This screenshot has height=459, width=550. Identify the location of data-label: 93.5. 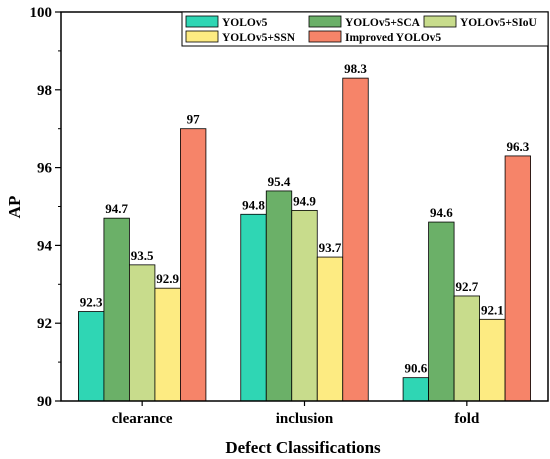
(142, 255).